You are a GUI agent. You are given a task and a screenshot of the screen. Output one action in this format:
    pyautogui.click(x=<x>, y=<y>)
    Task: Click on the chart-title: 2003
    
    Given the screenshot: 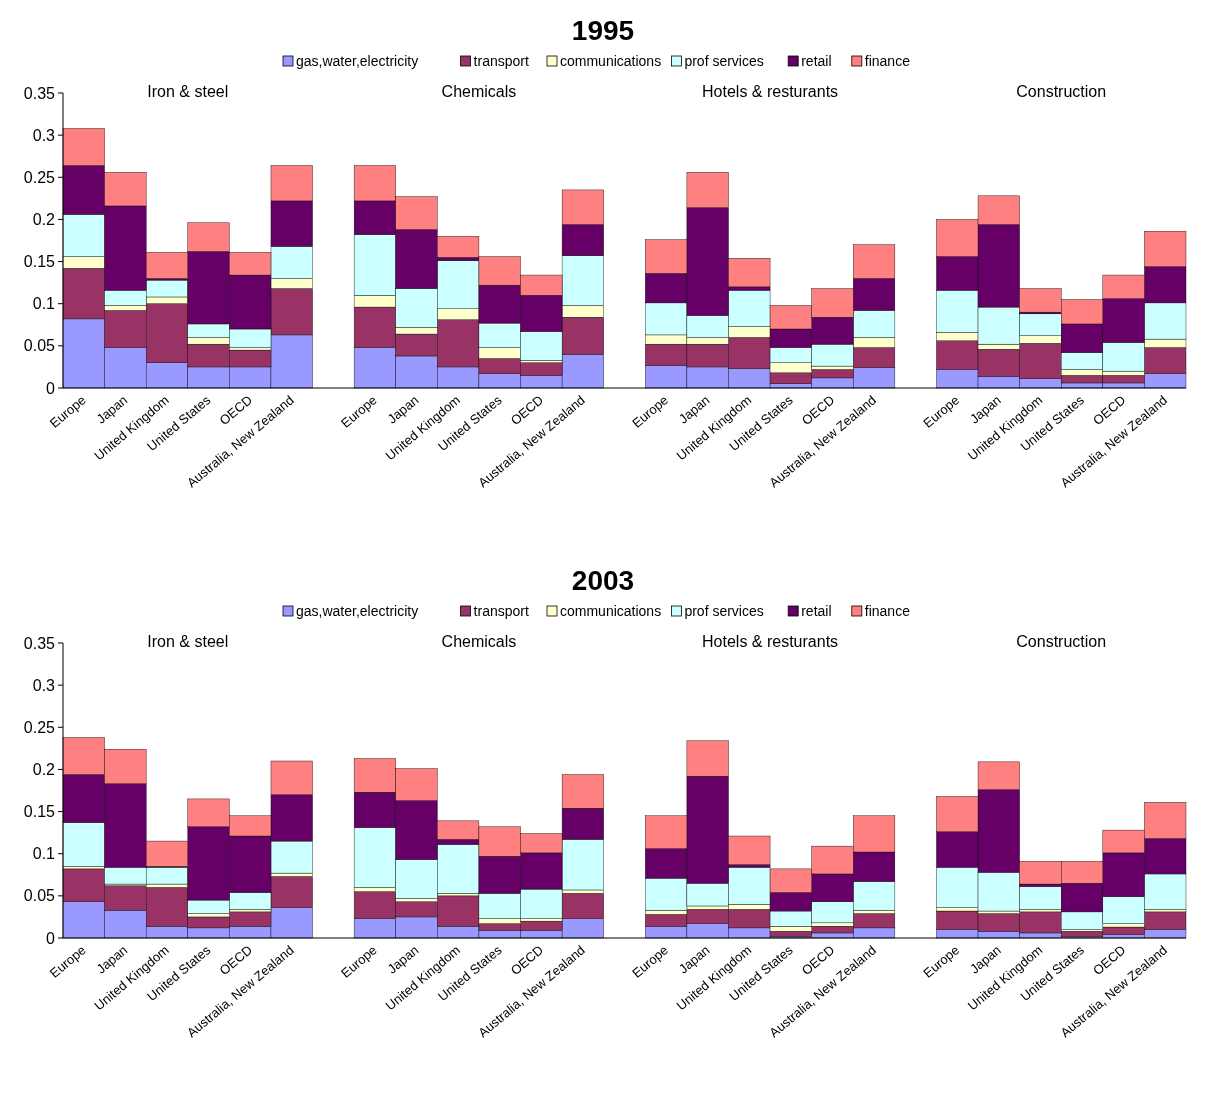 What is the action you would take?
    pyautogui.click(x=603, y=580)
    